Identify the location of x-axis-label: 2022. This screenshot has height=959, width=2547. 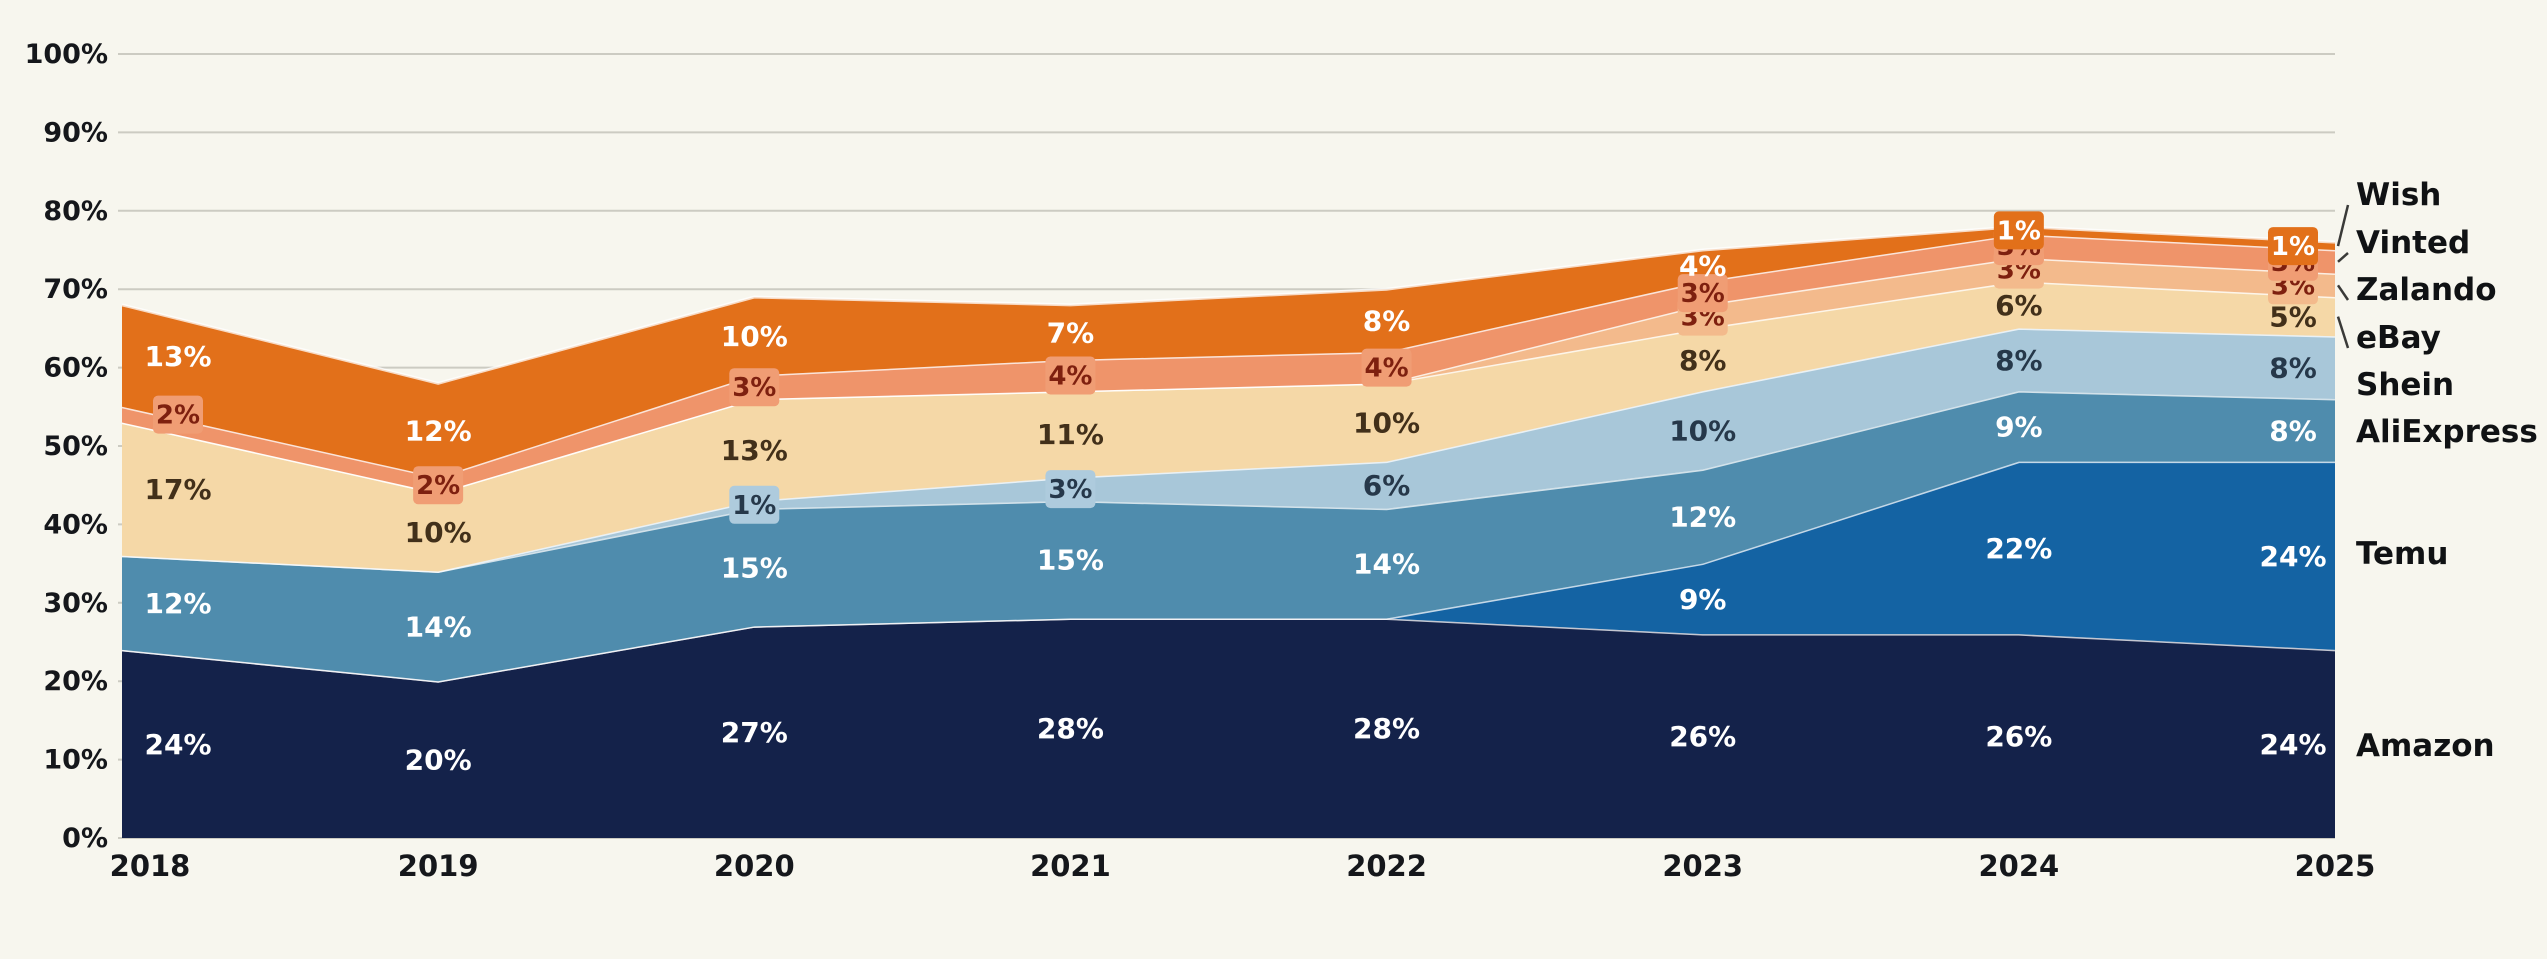
(1386, 866).